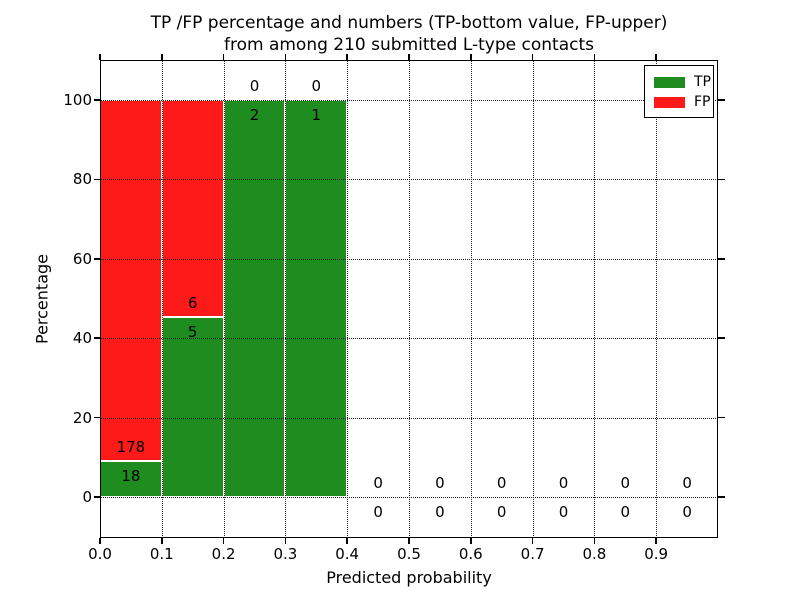 This screenshot has height=600, width=800. Describe the element at coordinates (131, 475) in the screenshot. I see `bar-count-tp: 18` at that location.